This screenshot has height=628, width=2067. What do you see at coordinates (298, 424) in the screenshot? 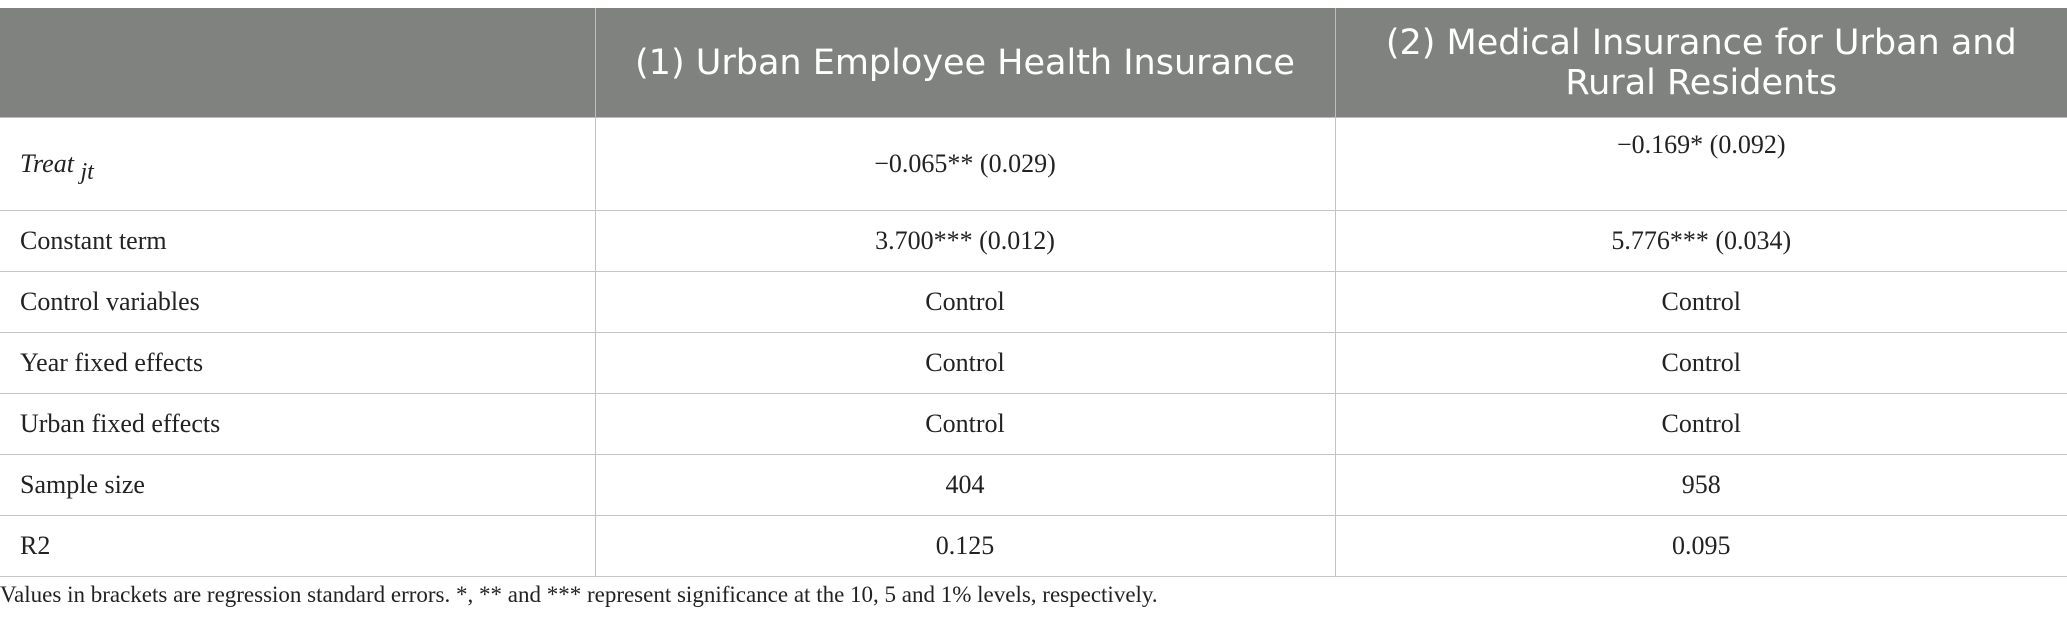
I see `row-label: Urban fixed effects` at bounding box center [298, 424].